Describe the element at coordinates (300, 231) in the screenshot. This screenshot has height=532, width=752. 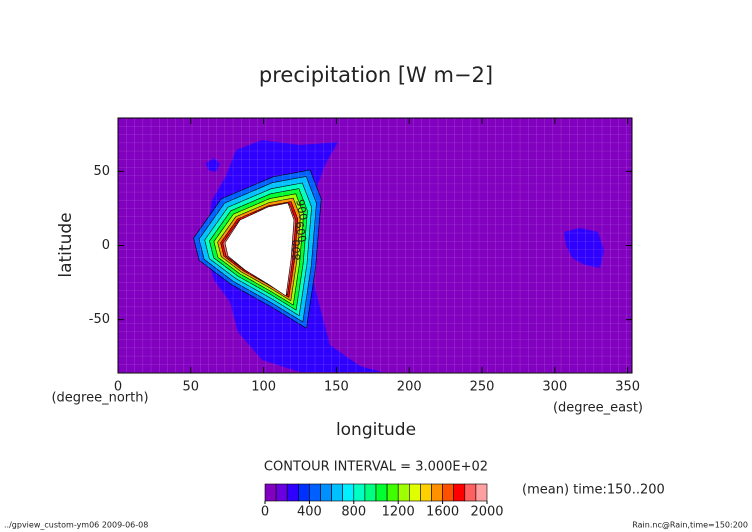
I see `contour-label: 600` at that location.